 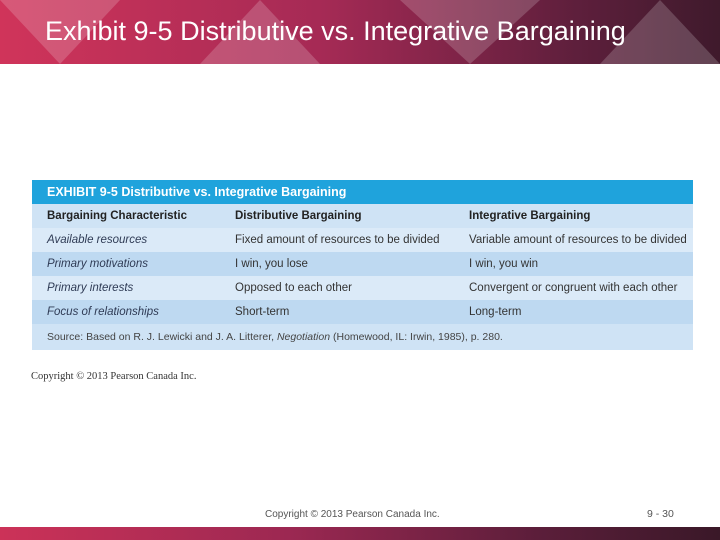 I want to click on footer-copyright: Copyright © 2013 Pearson Canada Inc., so click(x=352, y=514).